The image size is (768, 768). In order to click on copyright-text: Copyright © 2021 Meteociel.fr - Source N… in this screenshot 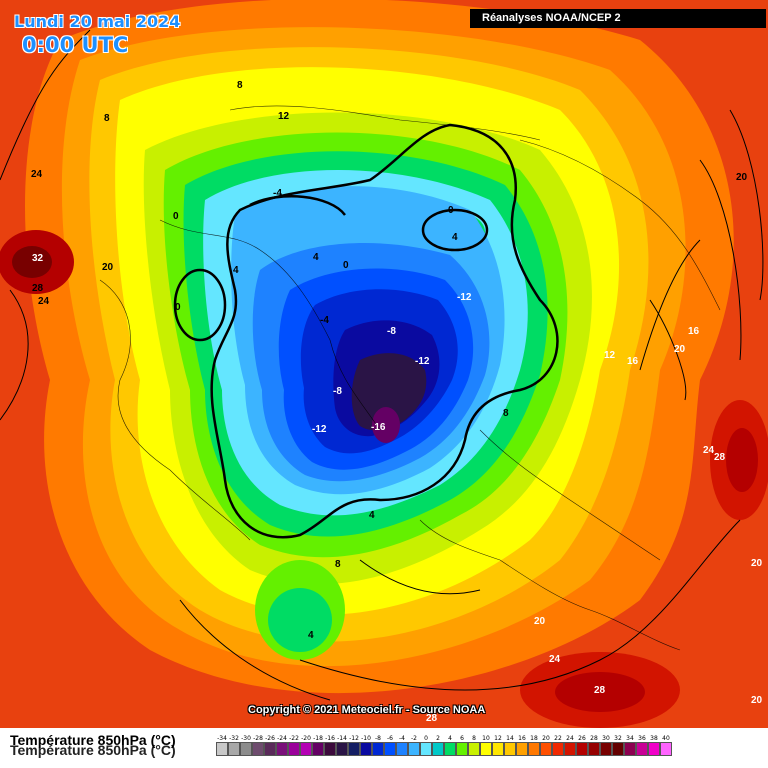, I will do `click(367, 710)`.